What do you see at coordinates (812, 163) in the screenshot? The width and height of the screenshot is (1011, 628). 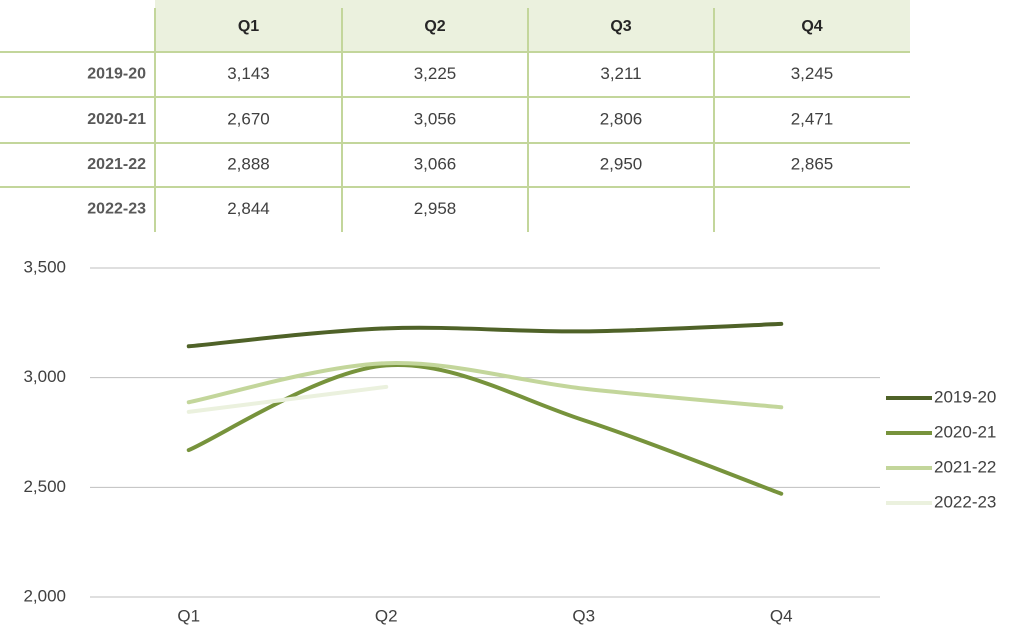 I see `table-cell: 2,865` at bounding box center [812, 163].